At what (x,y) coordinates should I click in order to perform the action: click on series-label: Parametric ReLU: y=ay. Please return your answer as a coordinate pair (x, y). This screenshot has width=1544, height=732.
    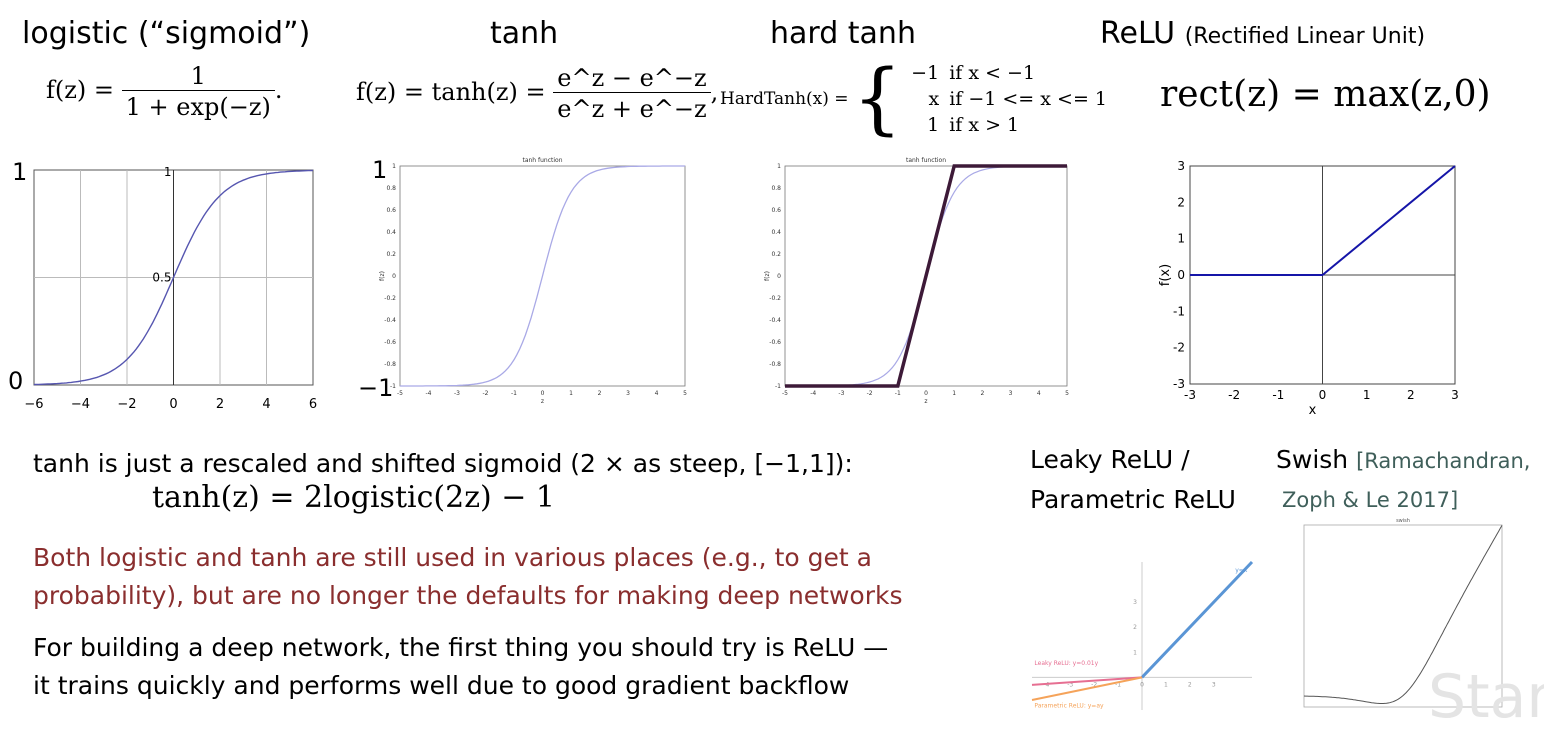
    Looking at the image, I should click on (1069, 705).